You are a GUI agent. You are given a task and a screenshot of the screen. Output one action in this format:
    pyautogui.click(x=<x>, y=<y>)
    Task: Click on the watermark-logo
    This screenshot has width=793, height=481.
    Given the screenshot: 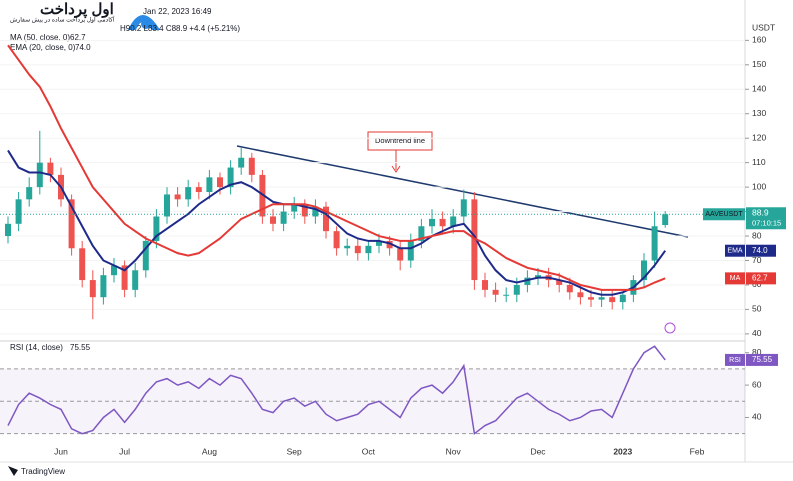 What is the action you would take?
    pyautogui.click(x=144, y=22)
    